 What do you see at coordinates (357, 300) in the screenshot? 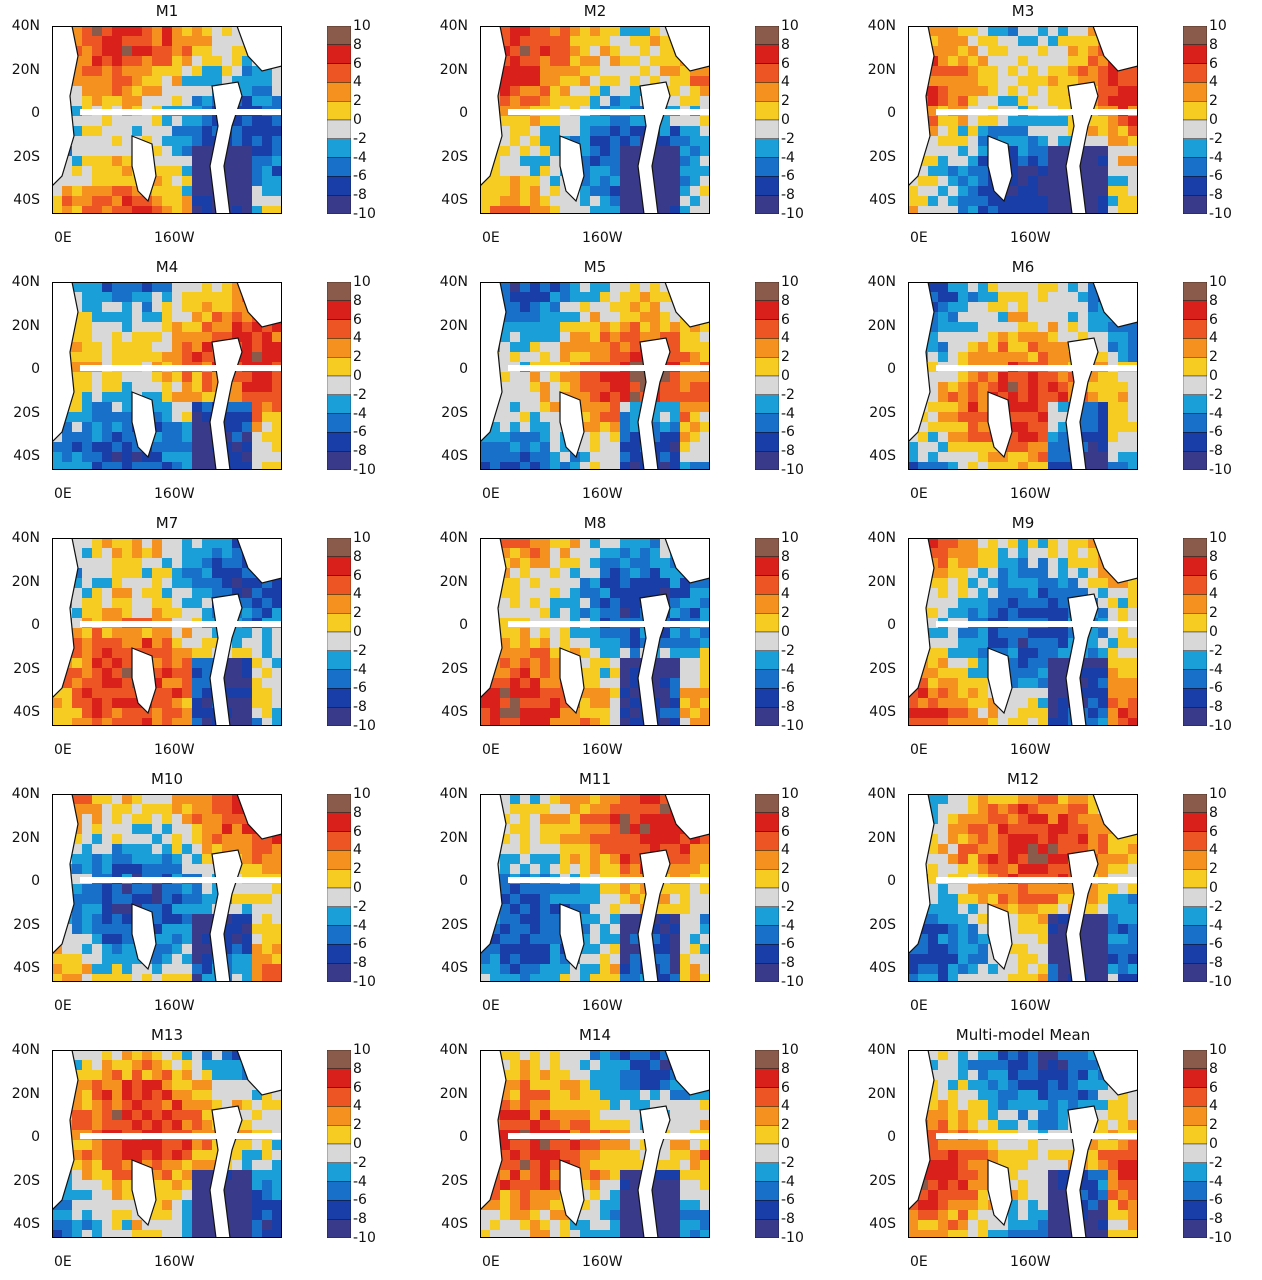
I see `colorbar-tick-label: 8` at bounding box center [357, 300].